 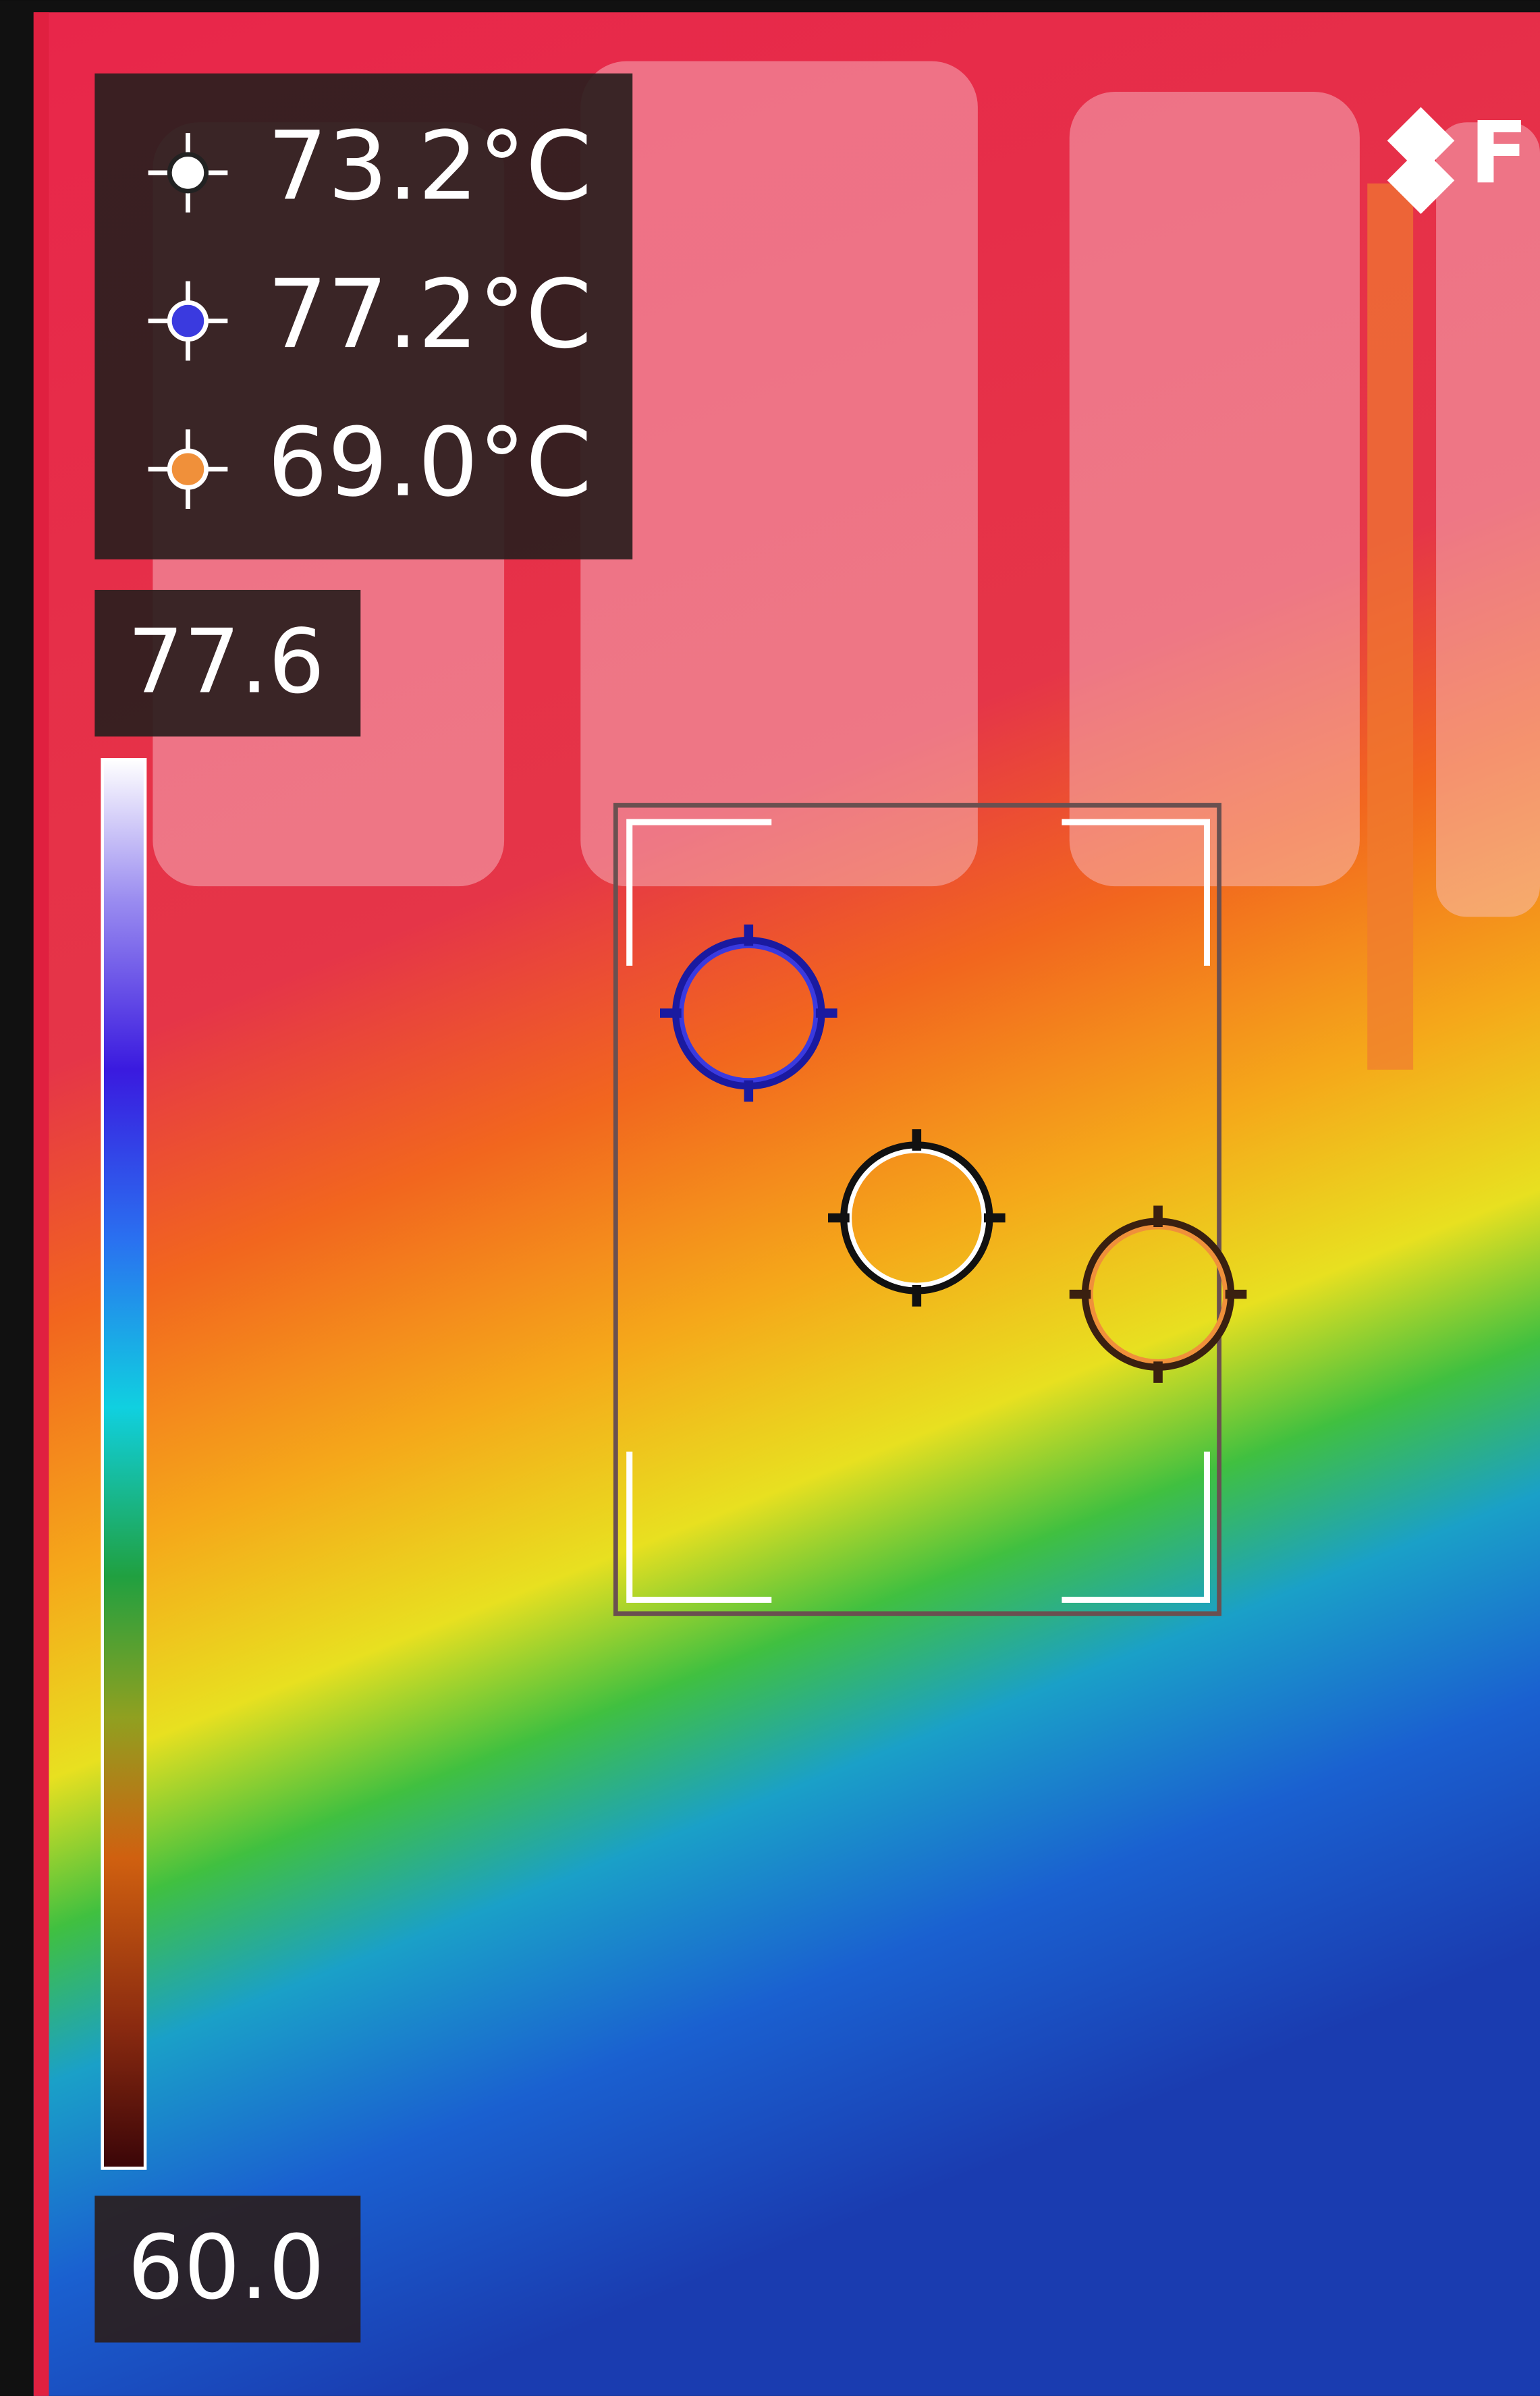 I want to click on scale-min-box, so click(x=227, y=2270).